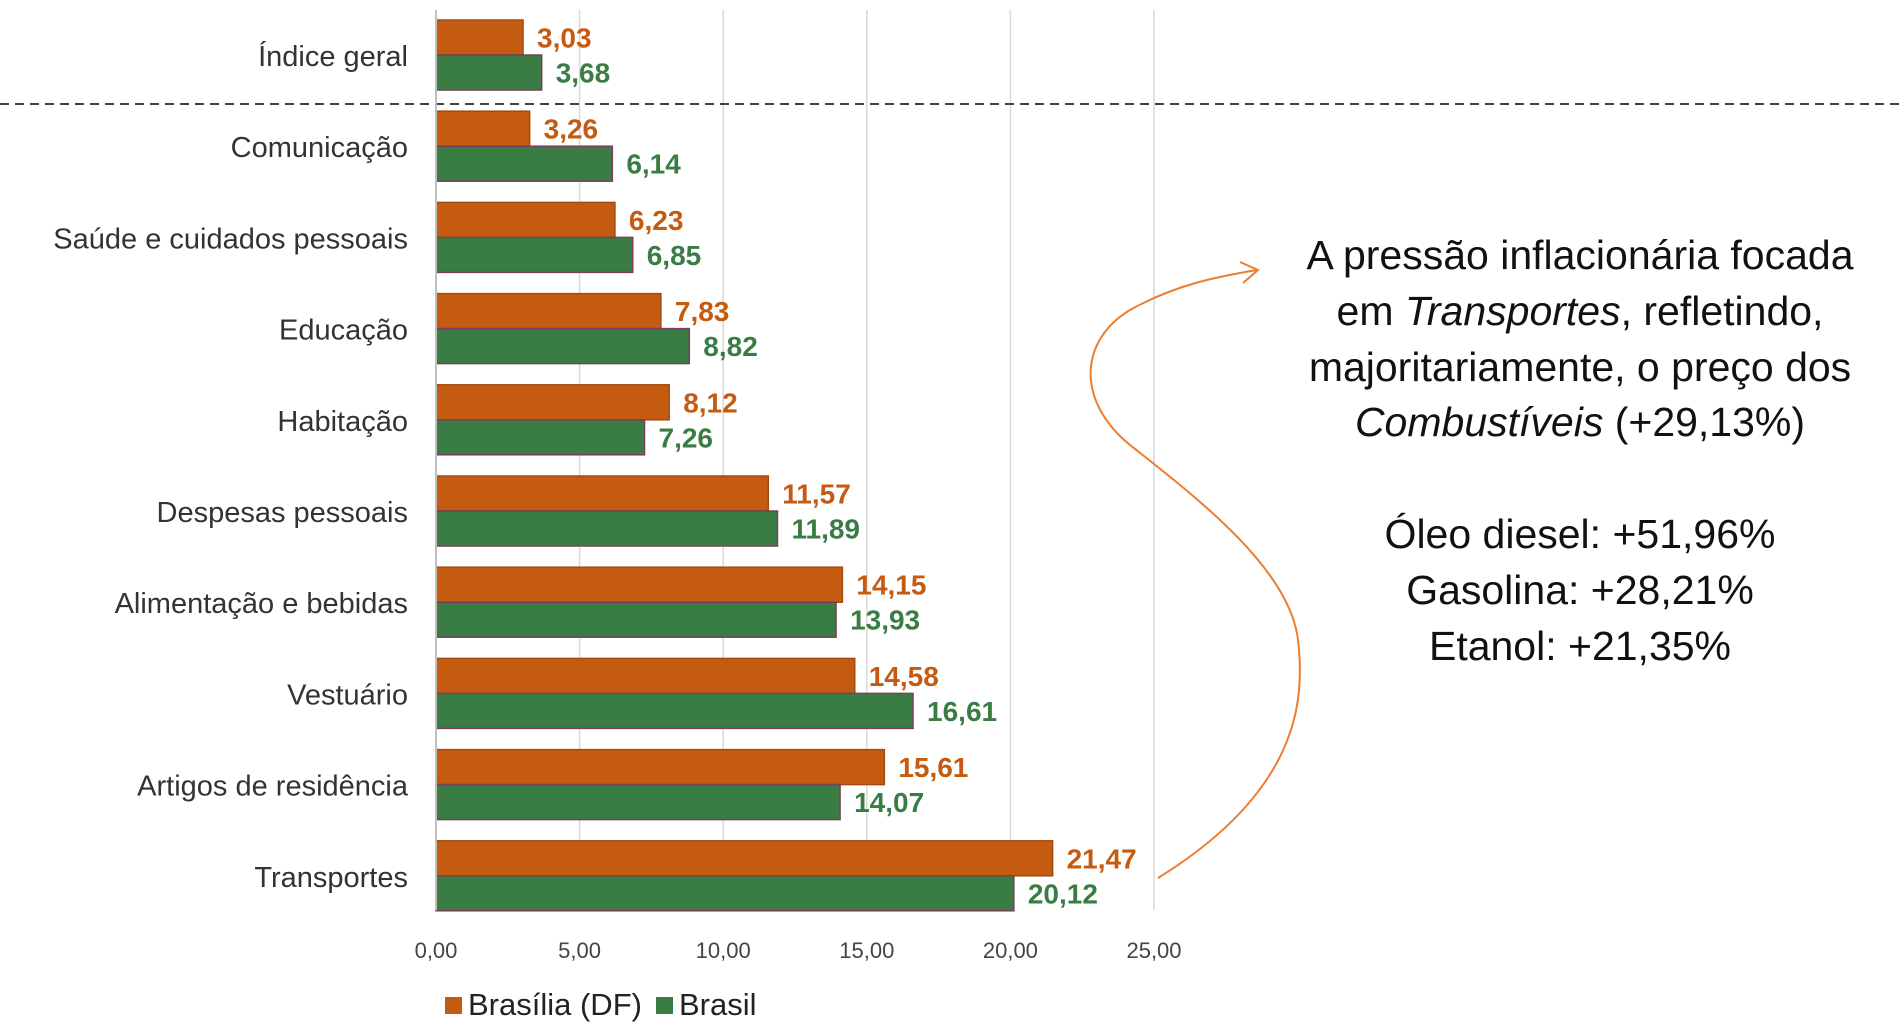  Describe the element at coordinates (436, 950) in the screenshot. I see `x-tick-label: 0,00` at that location.